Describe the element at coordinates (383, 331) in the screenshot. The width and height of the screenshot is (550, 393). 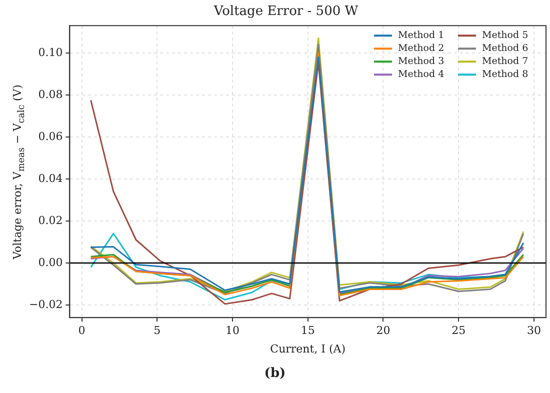
I see `x-tick-label: 20` at that location.